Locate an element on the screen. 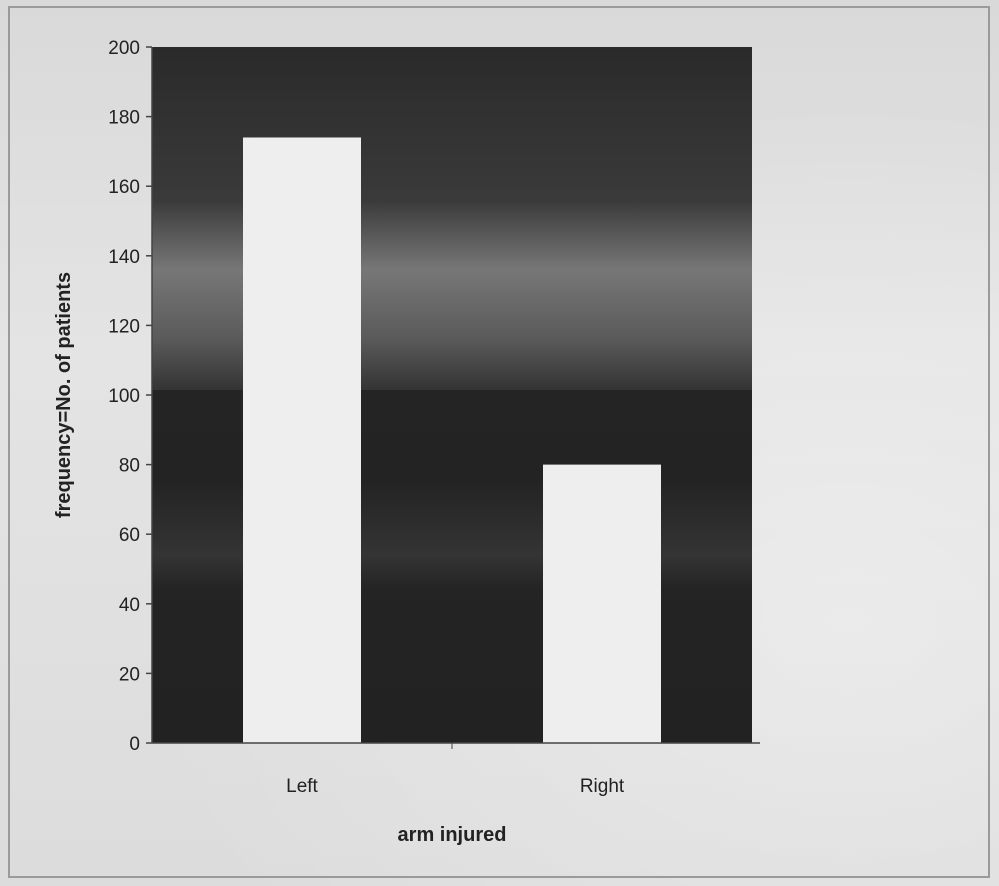 Image resolution: width=999 pixels, height=886 pixels. y-ticks-group: 0 20 40 60 80 100 120 140 160 180 200 is located at coordinates (130, 396).